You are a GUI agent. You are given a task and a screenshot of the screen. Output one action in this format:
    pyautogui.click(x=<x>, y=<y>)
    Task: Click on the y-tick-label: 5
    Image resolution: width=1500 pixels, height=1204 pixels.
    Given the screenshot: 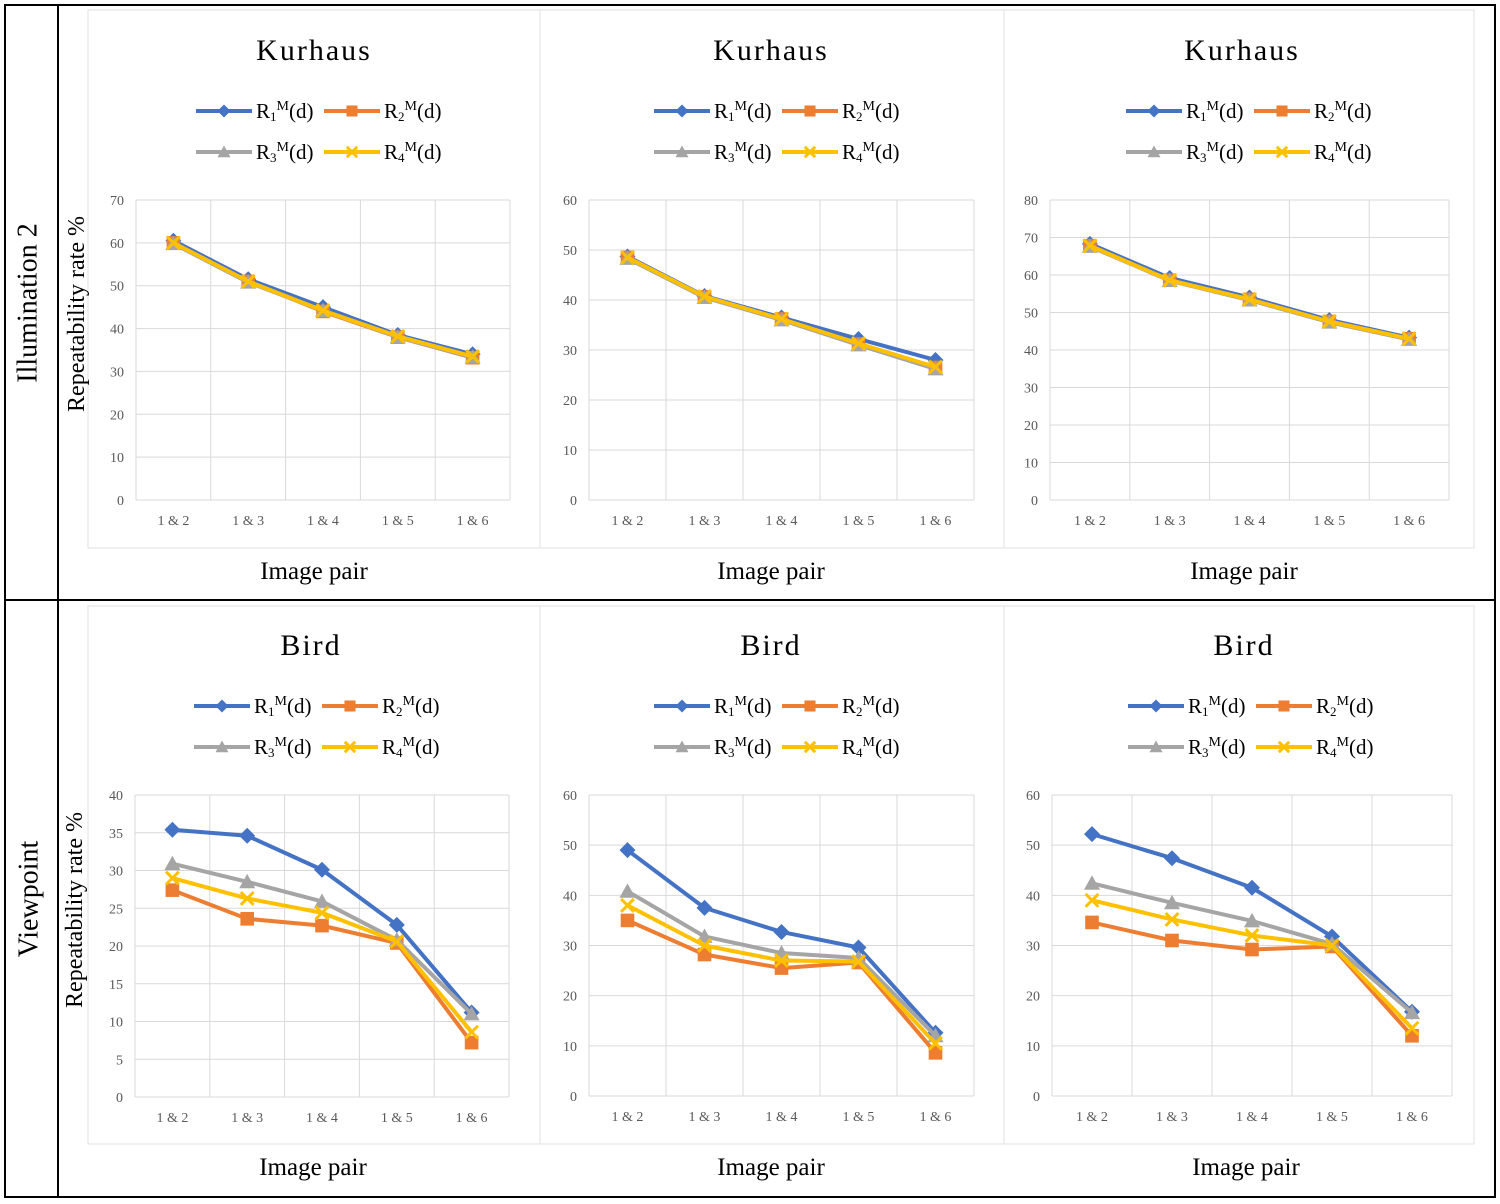 What is the action you would take?
    pyautogui.click(x=119, y=1060)
    